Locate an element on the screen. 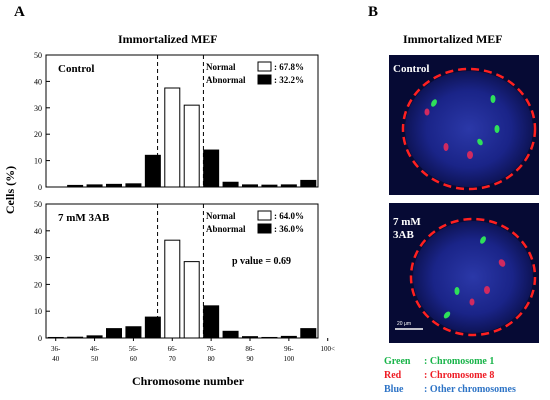 Image resolution: width=550 pixels, height=400 pixels. x-tick-label: 100< is located at coordinates (327, 349).